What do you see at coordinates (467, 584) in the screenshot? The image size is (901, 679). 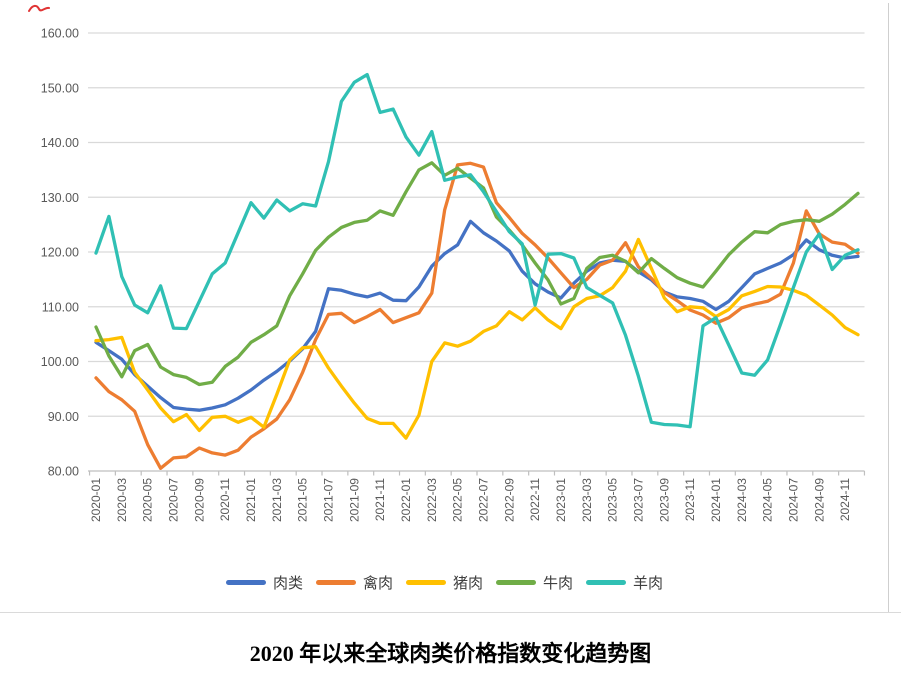 I see `legend-label: 猪肉` at bounding box center [467, 584].